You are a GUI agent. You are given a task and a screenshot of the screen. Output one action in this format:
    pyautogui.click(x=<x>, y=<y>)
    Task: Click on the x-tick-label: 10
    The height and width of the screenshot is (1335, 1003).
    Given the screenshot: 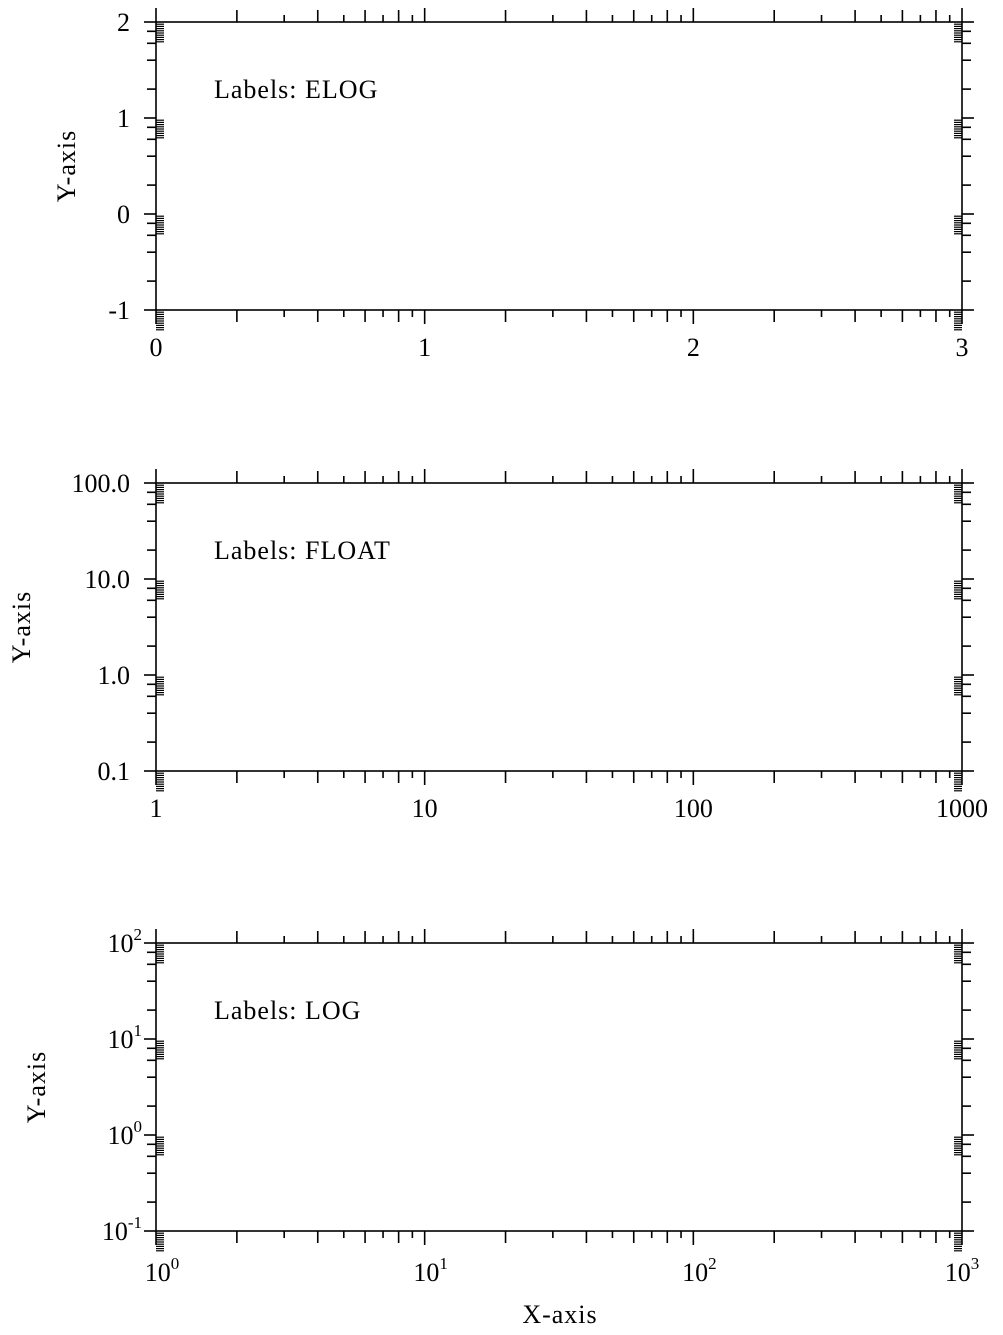 What is the action you would take?
    pyautogui.click(x=425, y=808)
    